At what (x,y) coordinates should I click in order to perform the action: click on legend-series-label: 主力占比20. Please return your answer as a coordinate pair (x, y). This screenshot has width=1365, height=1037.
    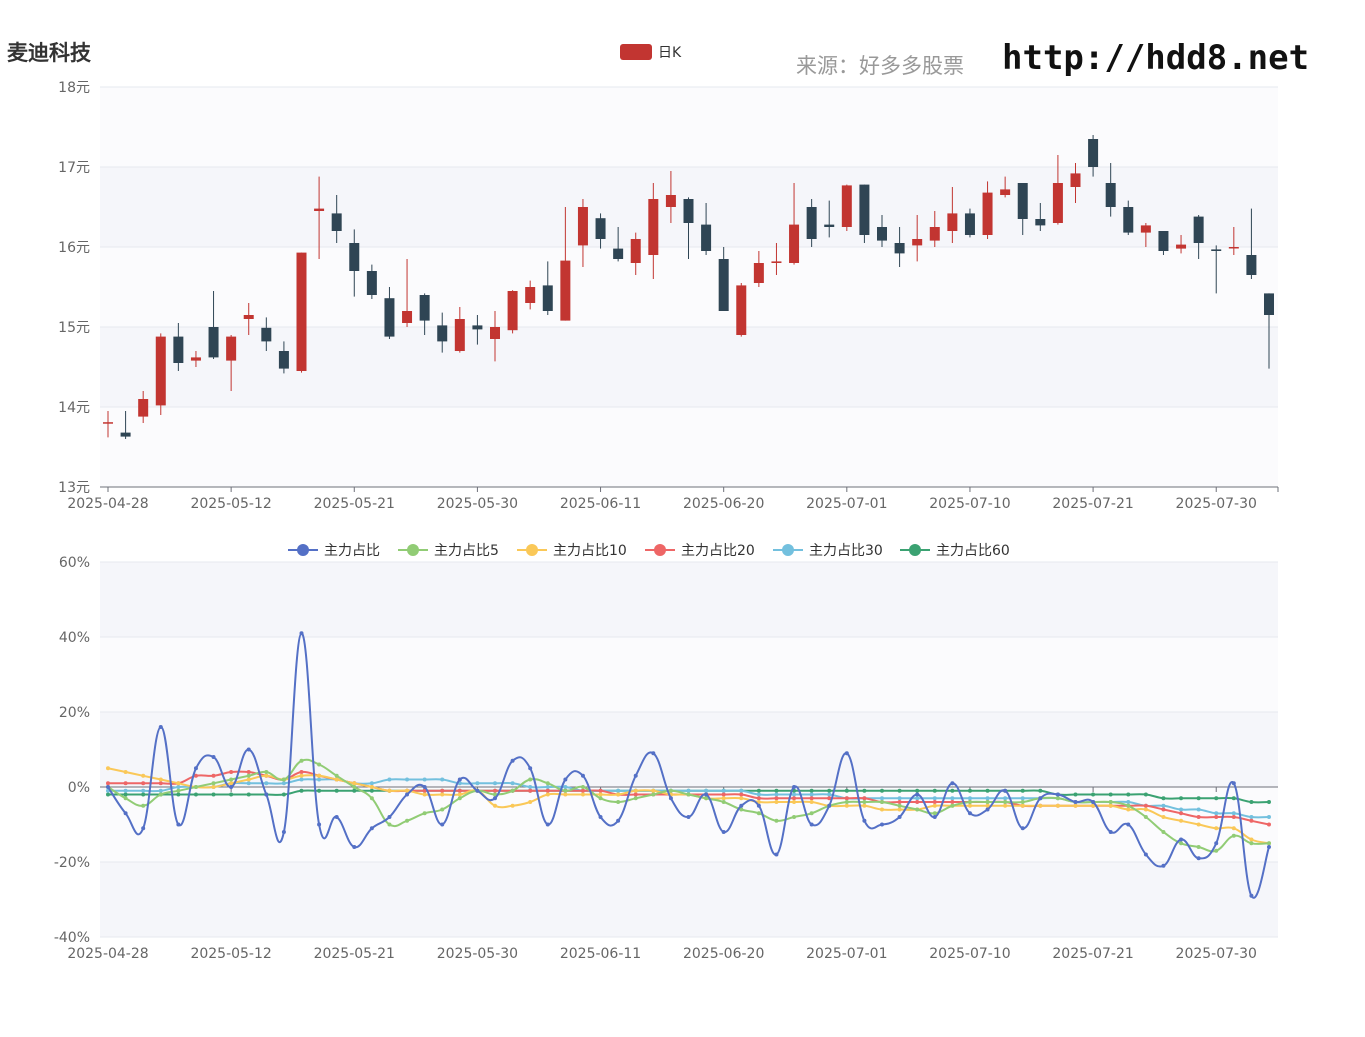
    Looking at the image, I should click on (718, 551).